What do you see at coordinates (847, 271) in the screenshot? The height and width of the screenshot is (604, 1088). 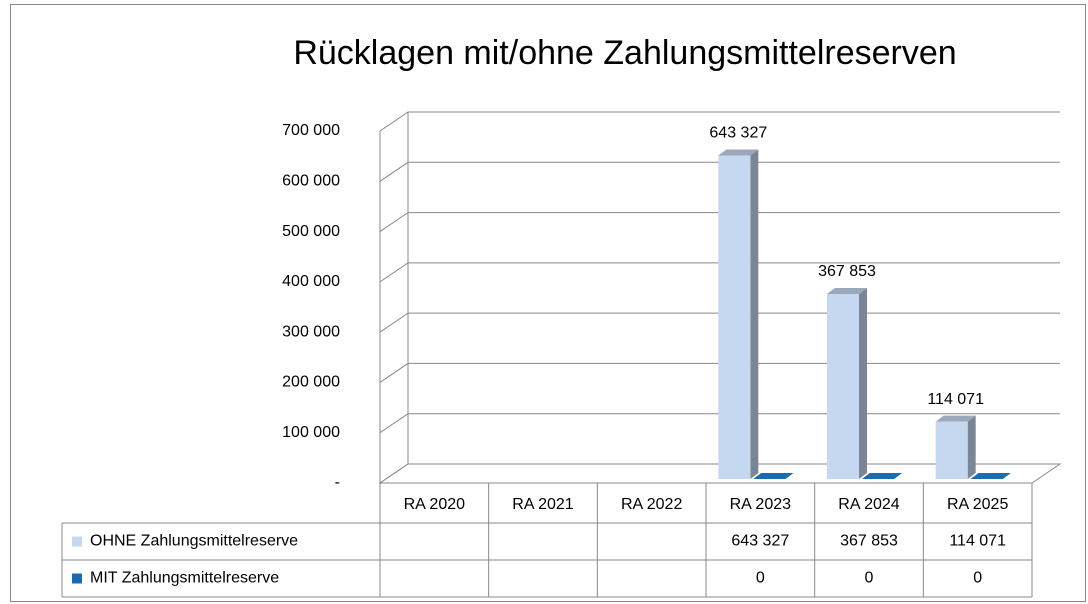 I see `data-label: 367 853` at bounding box center [847, 271].